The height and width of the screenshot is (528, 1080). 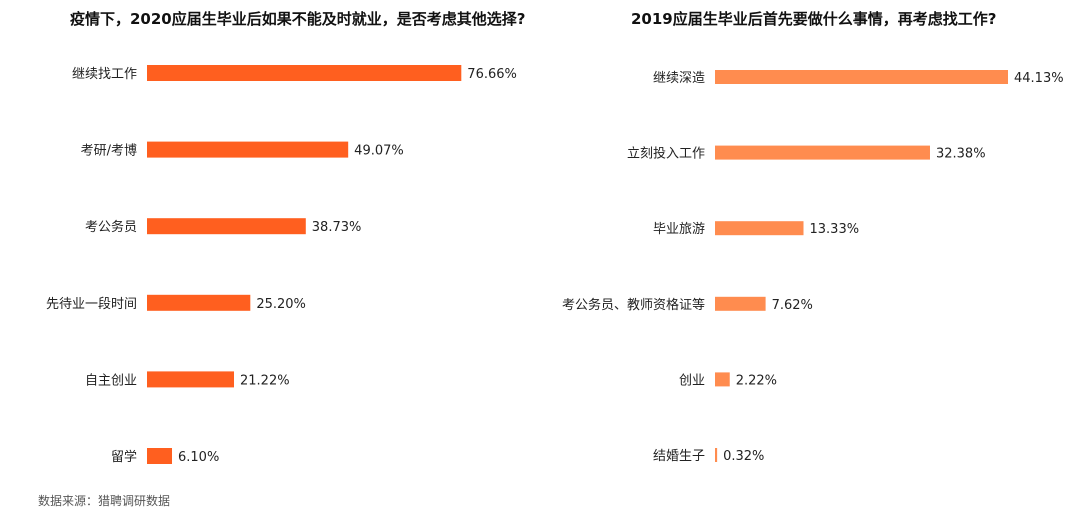 I want to click on value-label: 49.07%, so click(x=379, y=151).